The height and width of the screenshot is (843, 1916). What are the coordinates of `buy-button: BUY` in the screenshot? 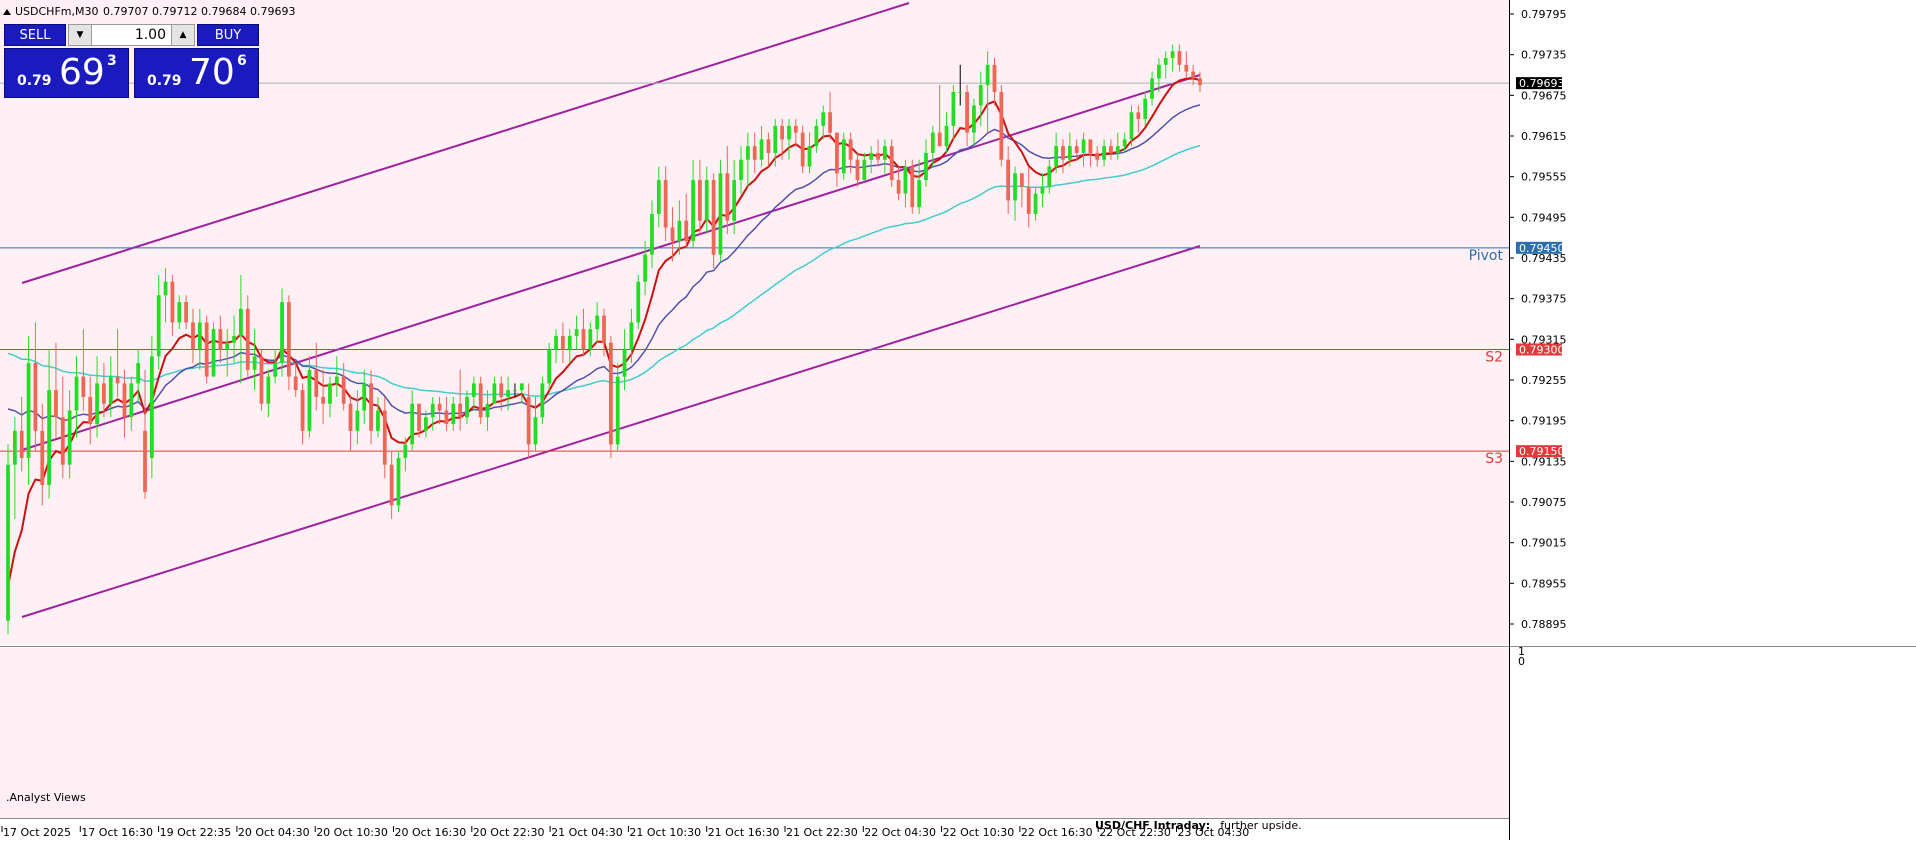 It's located at (228, 35).